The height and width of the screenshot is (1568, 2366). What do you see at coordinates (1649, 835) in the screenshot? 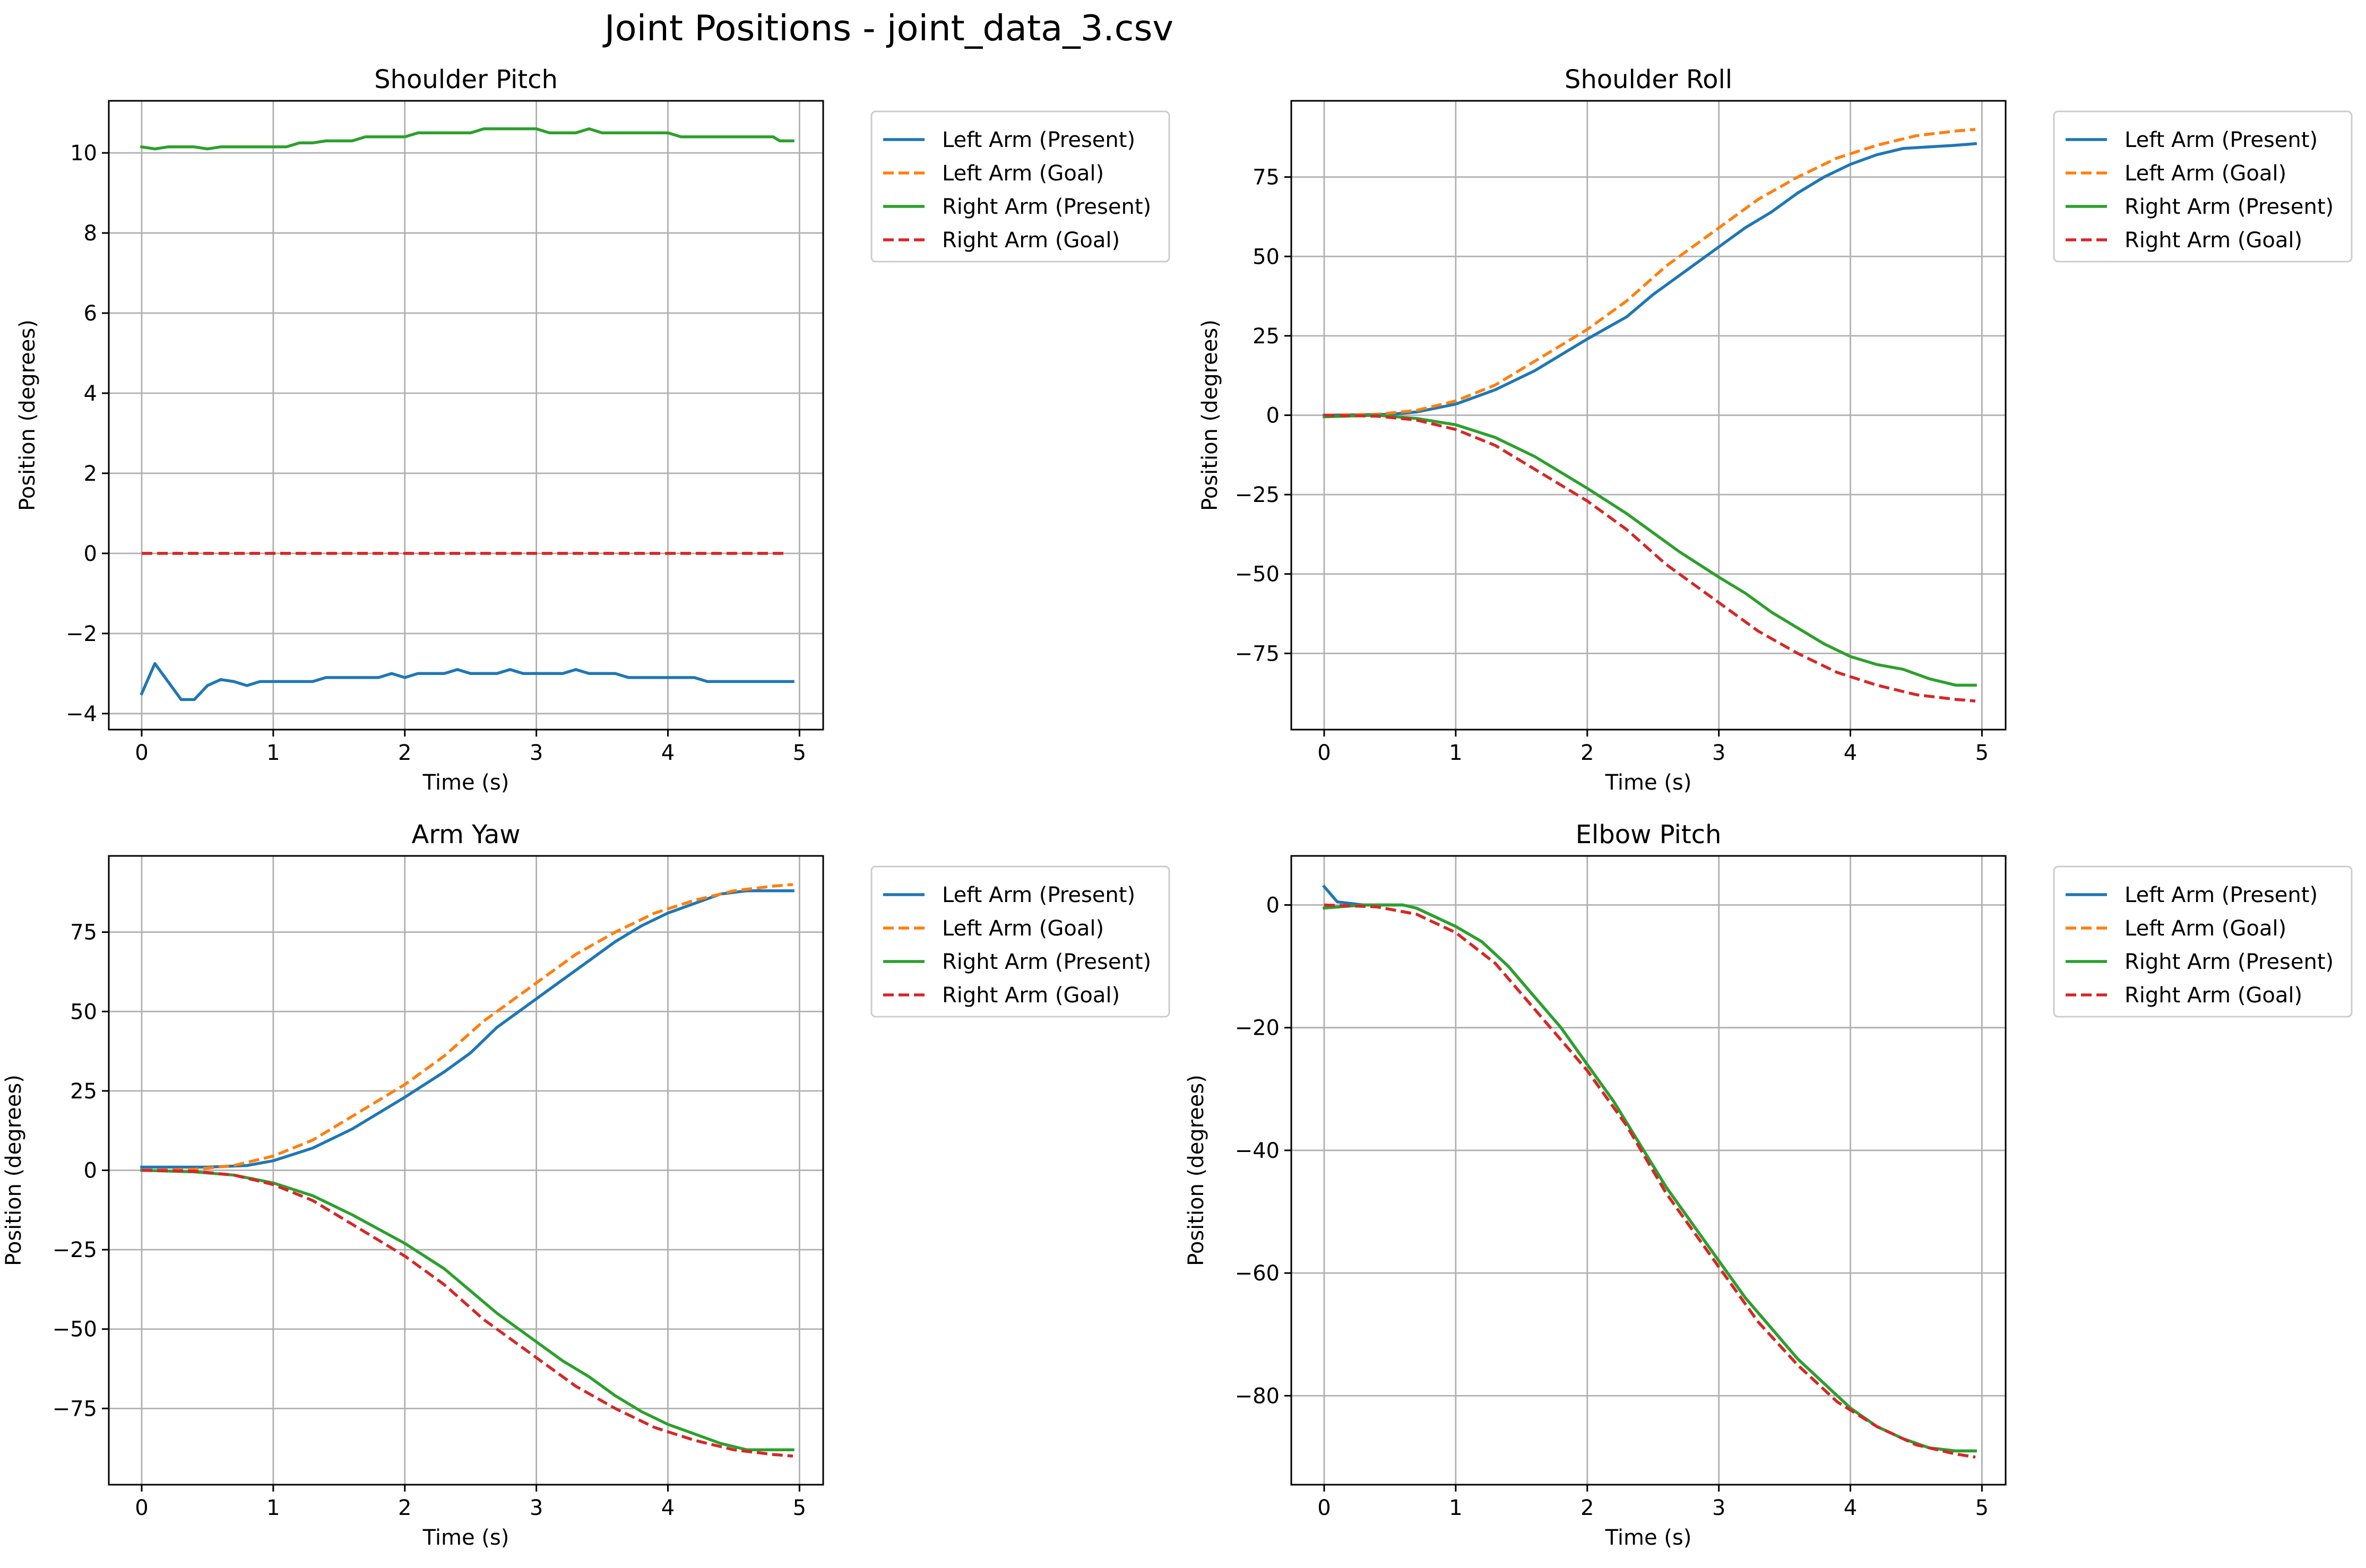
I see `subplot-title: Elbow Pitch` at bounding box center [1649, 835].